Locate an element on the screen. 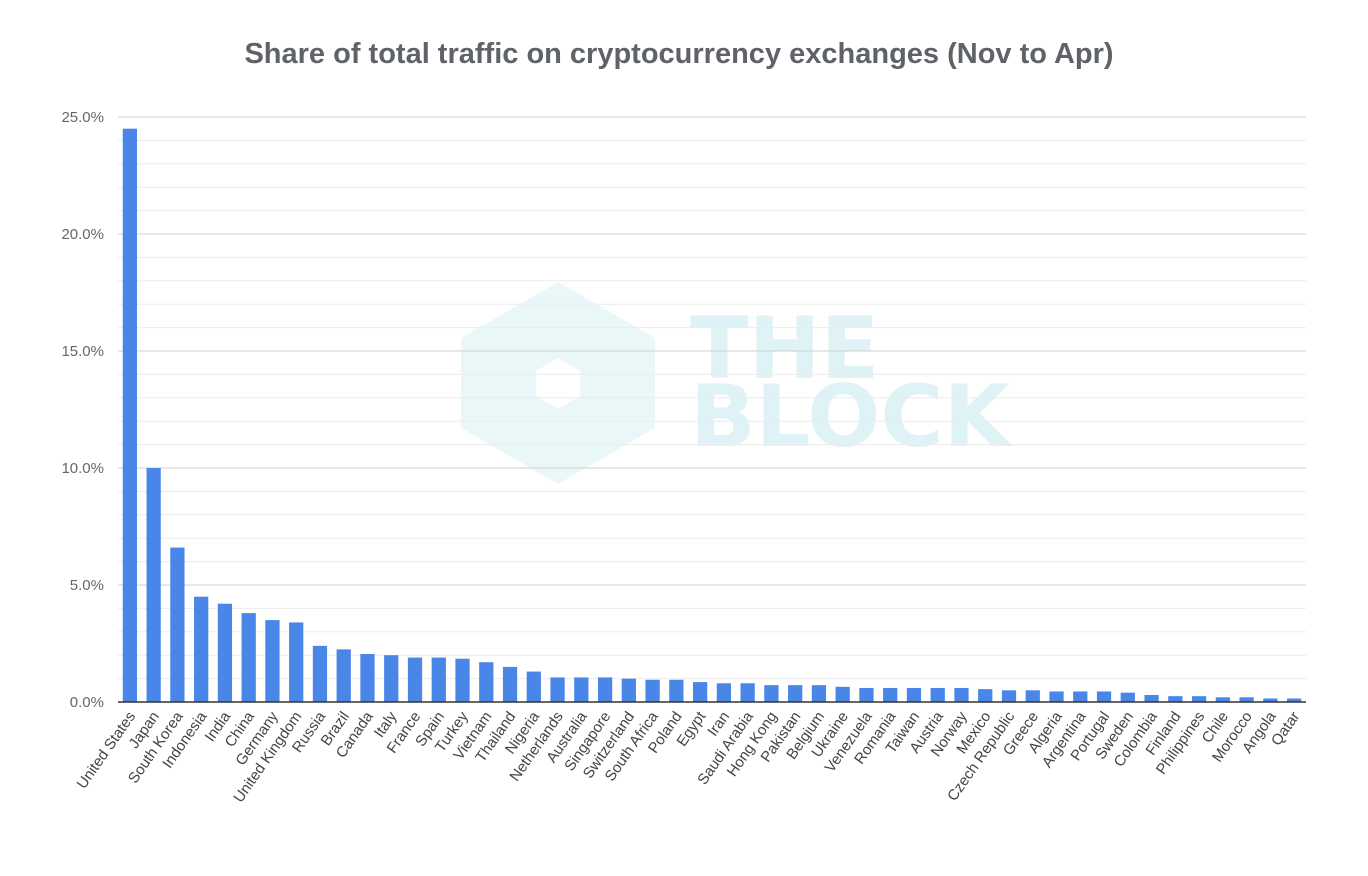  y-axis-ticks: 0.0% 5.0% 10.0% 15.0% 20.0% 25.0% is located at coordinates (82, 410).